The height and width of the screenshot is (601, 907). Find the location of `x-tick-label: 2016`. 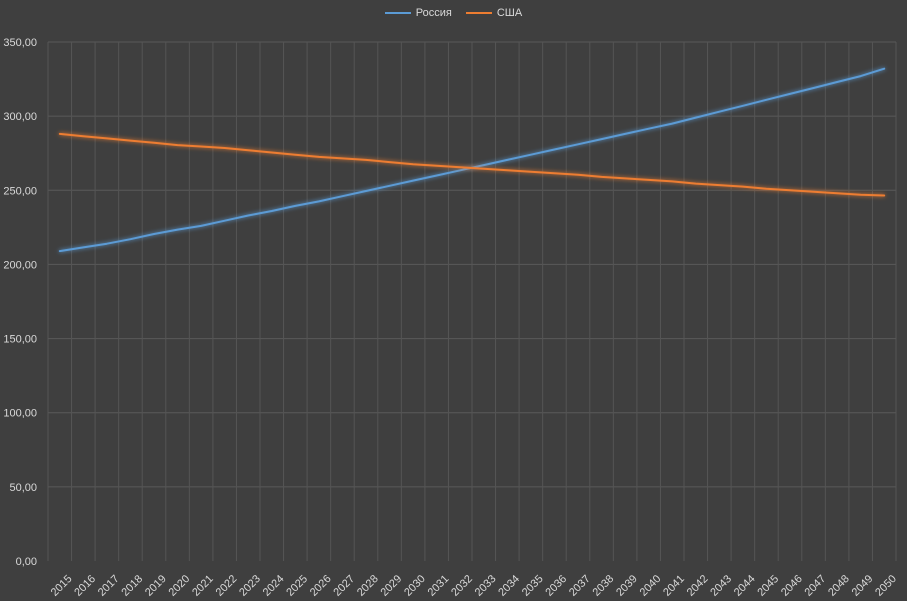

x-tick-label: 2016 is located at coordinates (85, 586).